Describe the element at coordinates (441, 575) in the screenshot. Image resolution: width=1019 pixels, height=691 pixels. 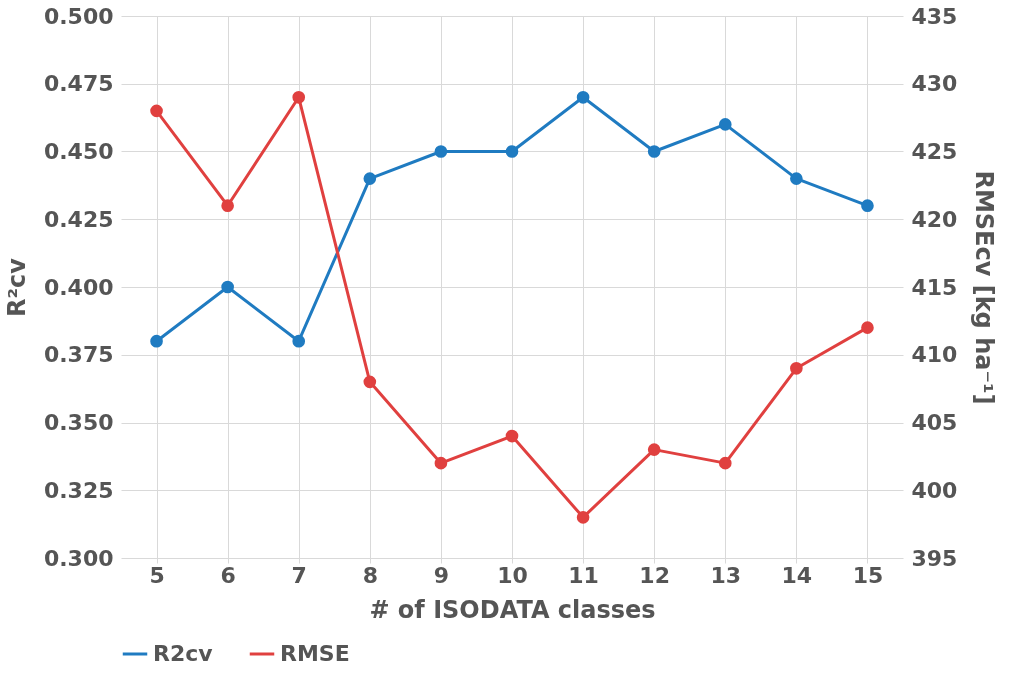
I see `x-tick-label: 9` at that location.